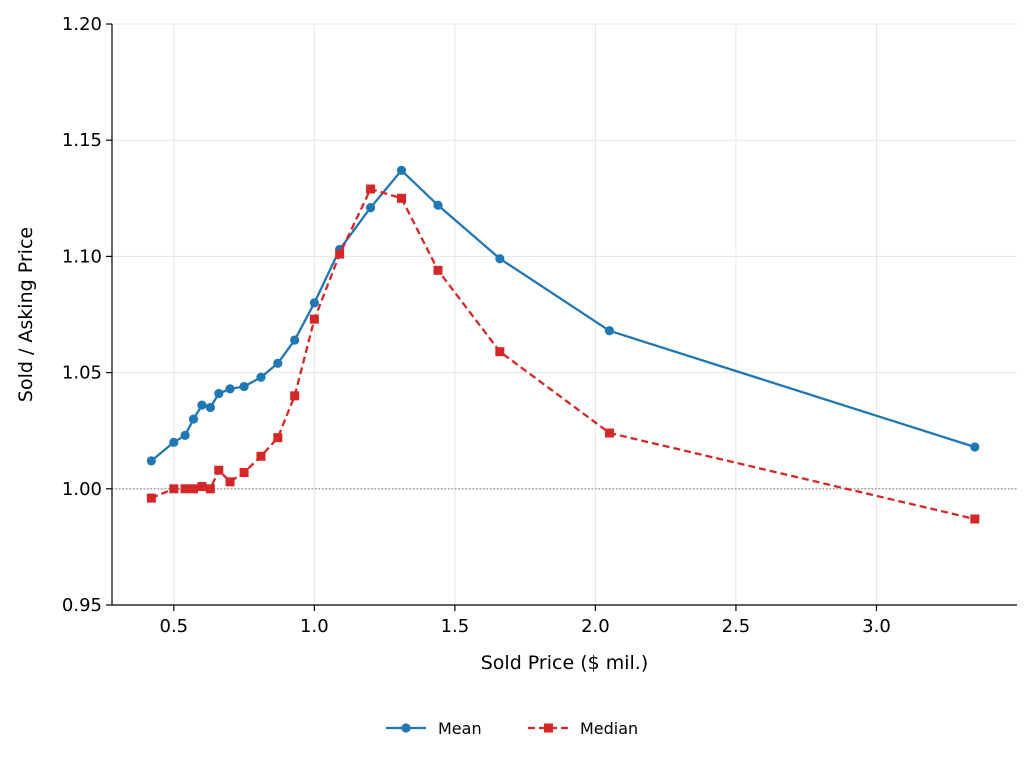 The width and height of the screenshot is (1031, 761). What do you see at coordinates (512, 728) in the screenshot?
I see `legend: Mean Median` at bounding box center [512, 728].